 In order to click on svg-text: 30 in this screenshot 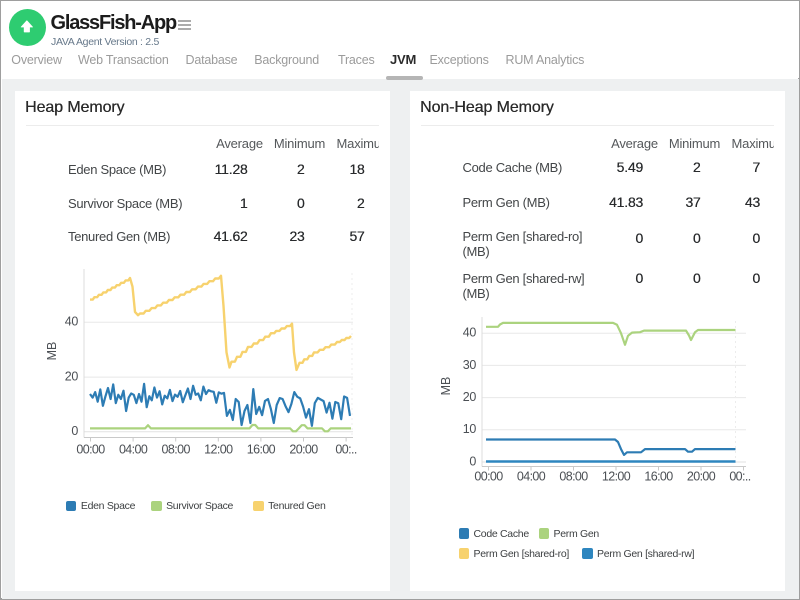, I will do `click(470, 365)`.